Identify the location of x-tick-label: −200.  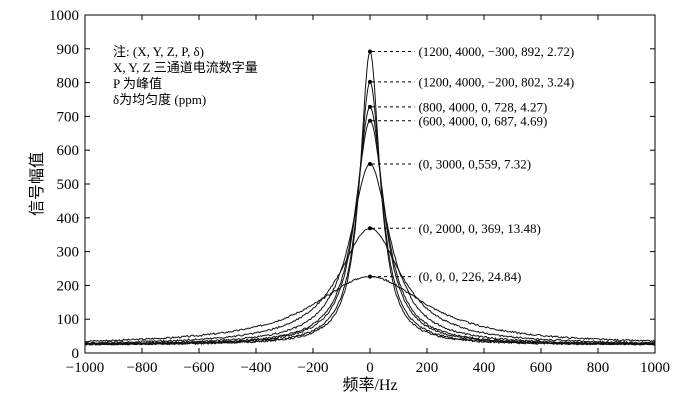
(313, 368).